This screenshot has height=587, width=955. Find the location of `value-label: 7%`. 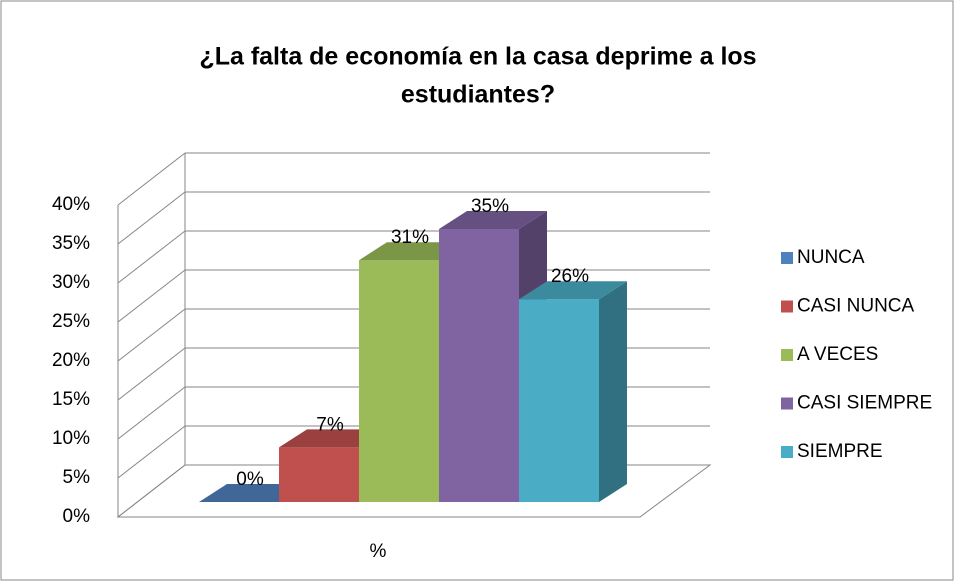

value-label: 7% is located at coordinates (330, 424).